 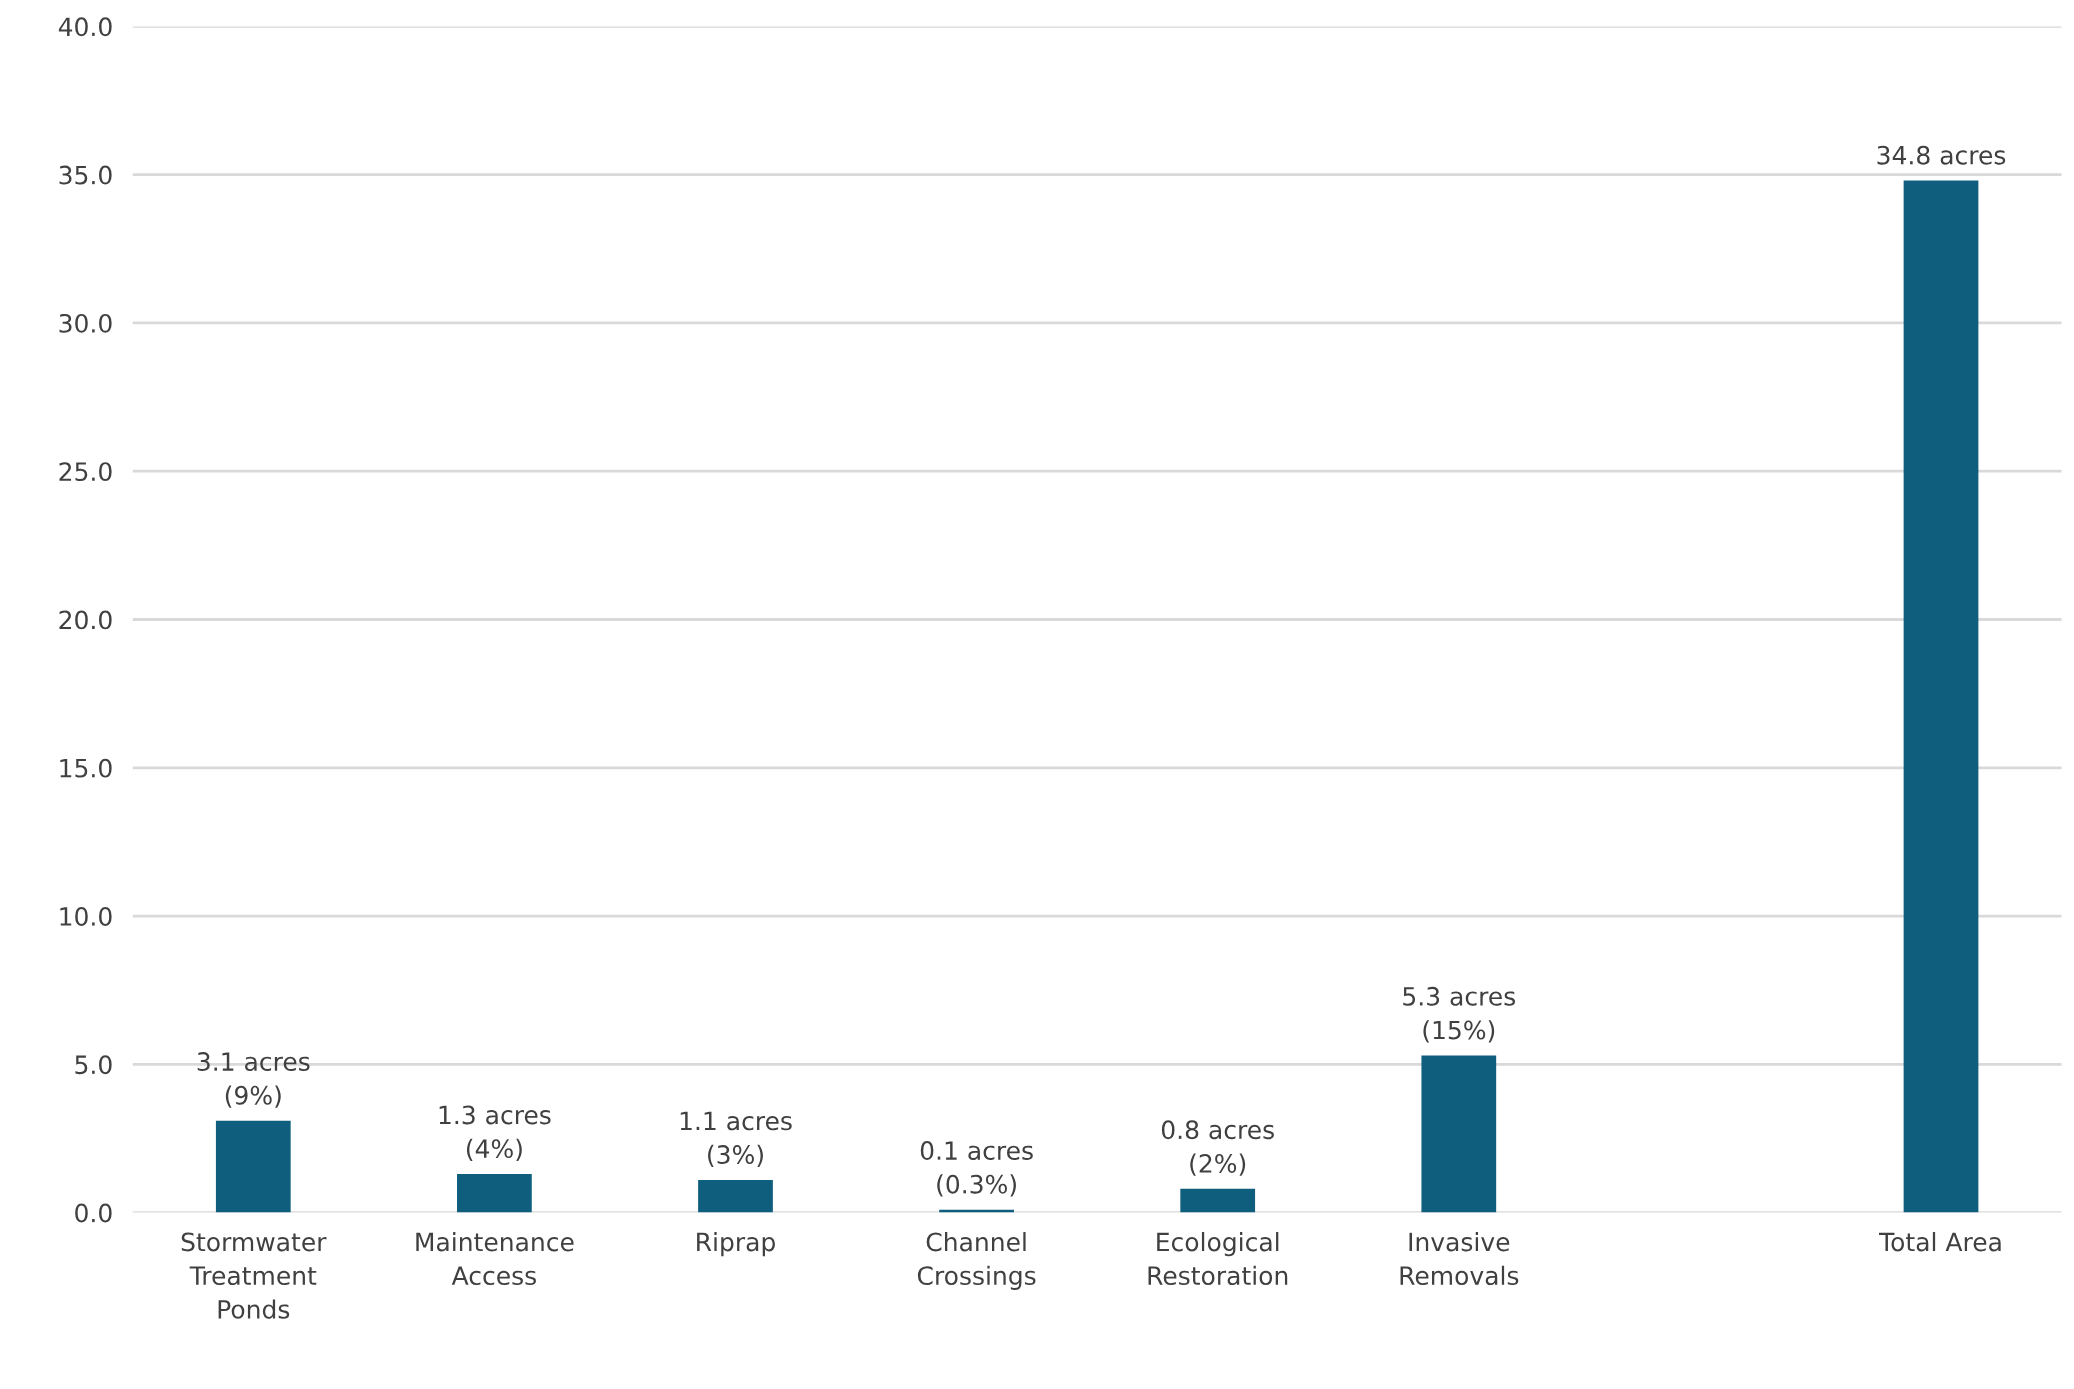 I want to click on data-label: 1.3 acres (4%), so click(x=495, y=1133).